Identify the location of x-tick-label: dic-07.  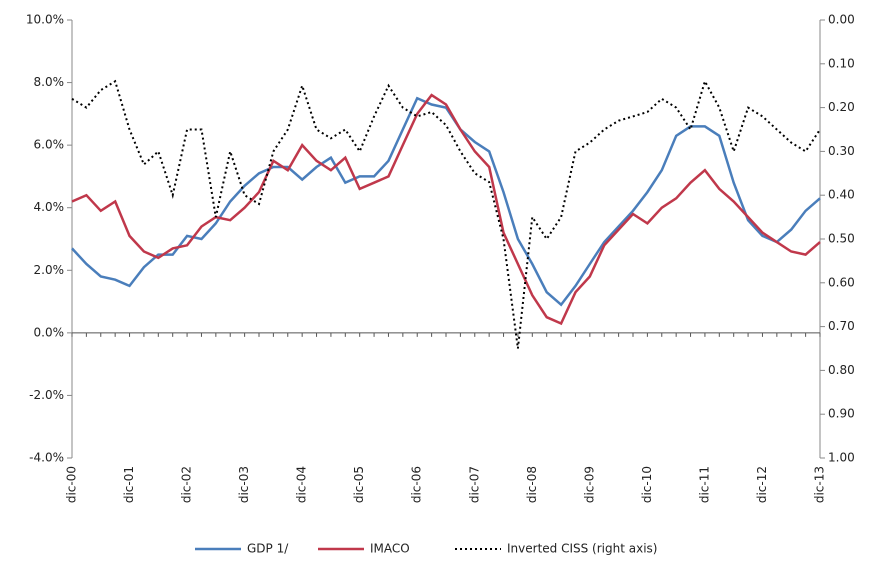
(474, 484).